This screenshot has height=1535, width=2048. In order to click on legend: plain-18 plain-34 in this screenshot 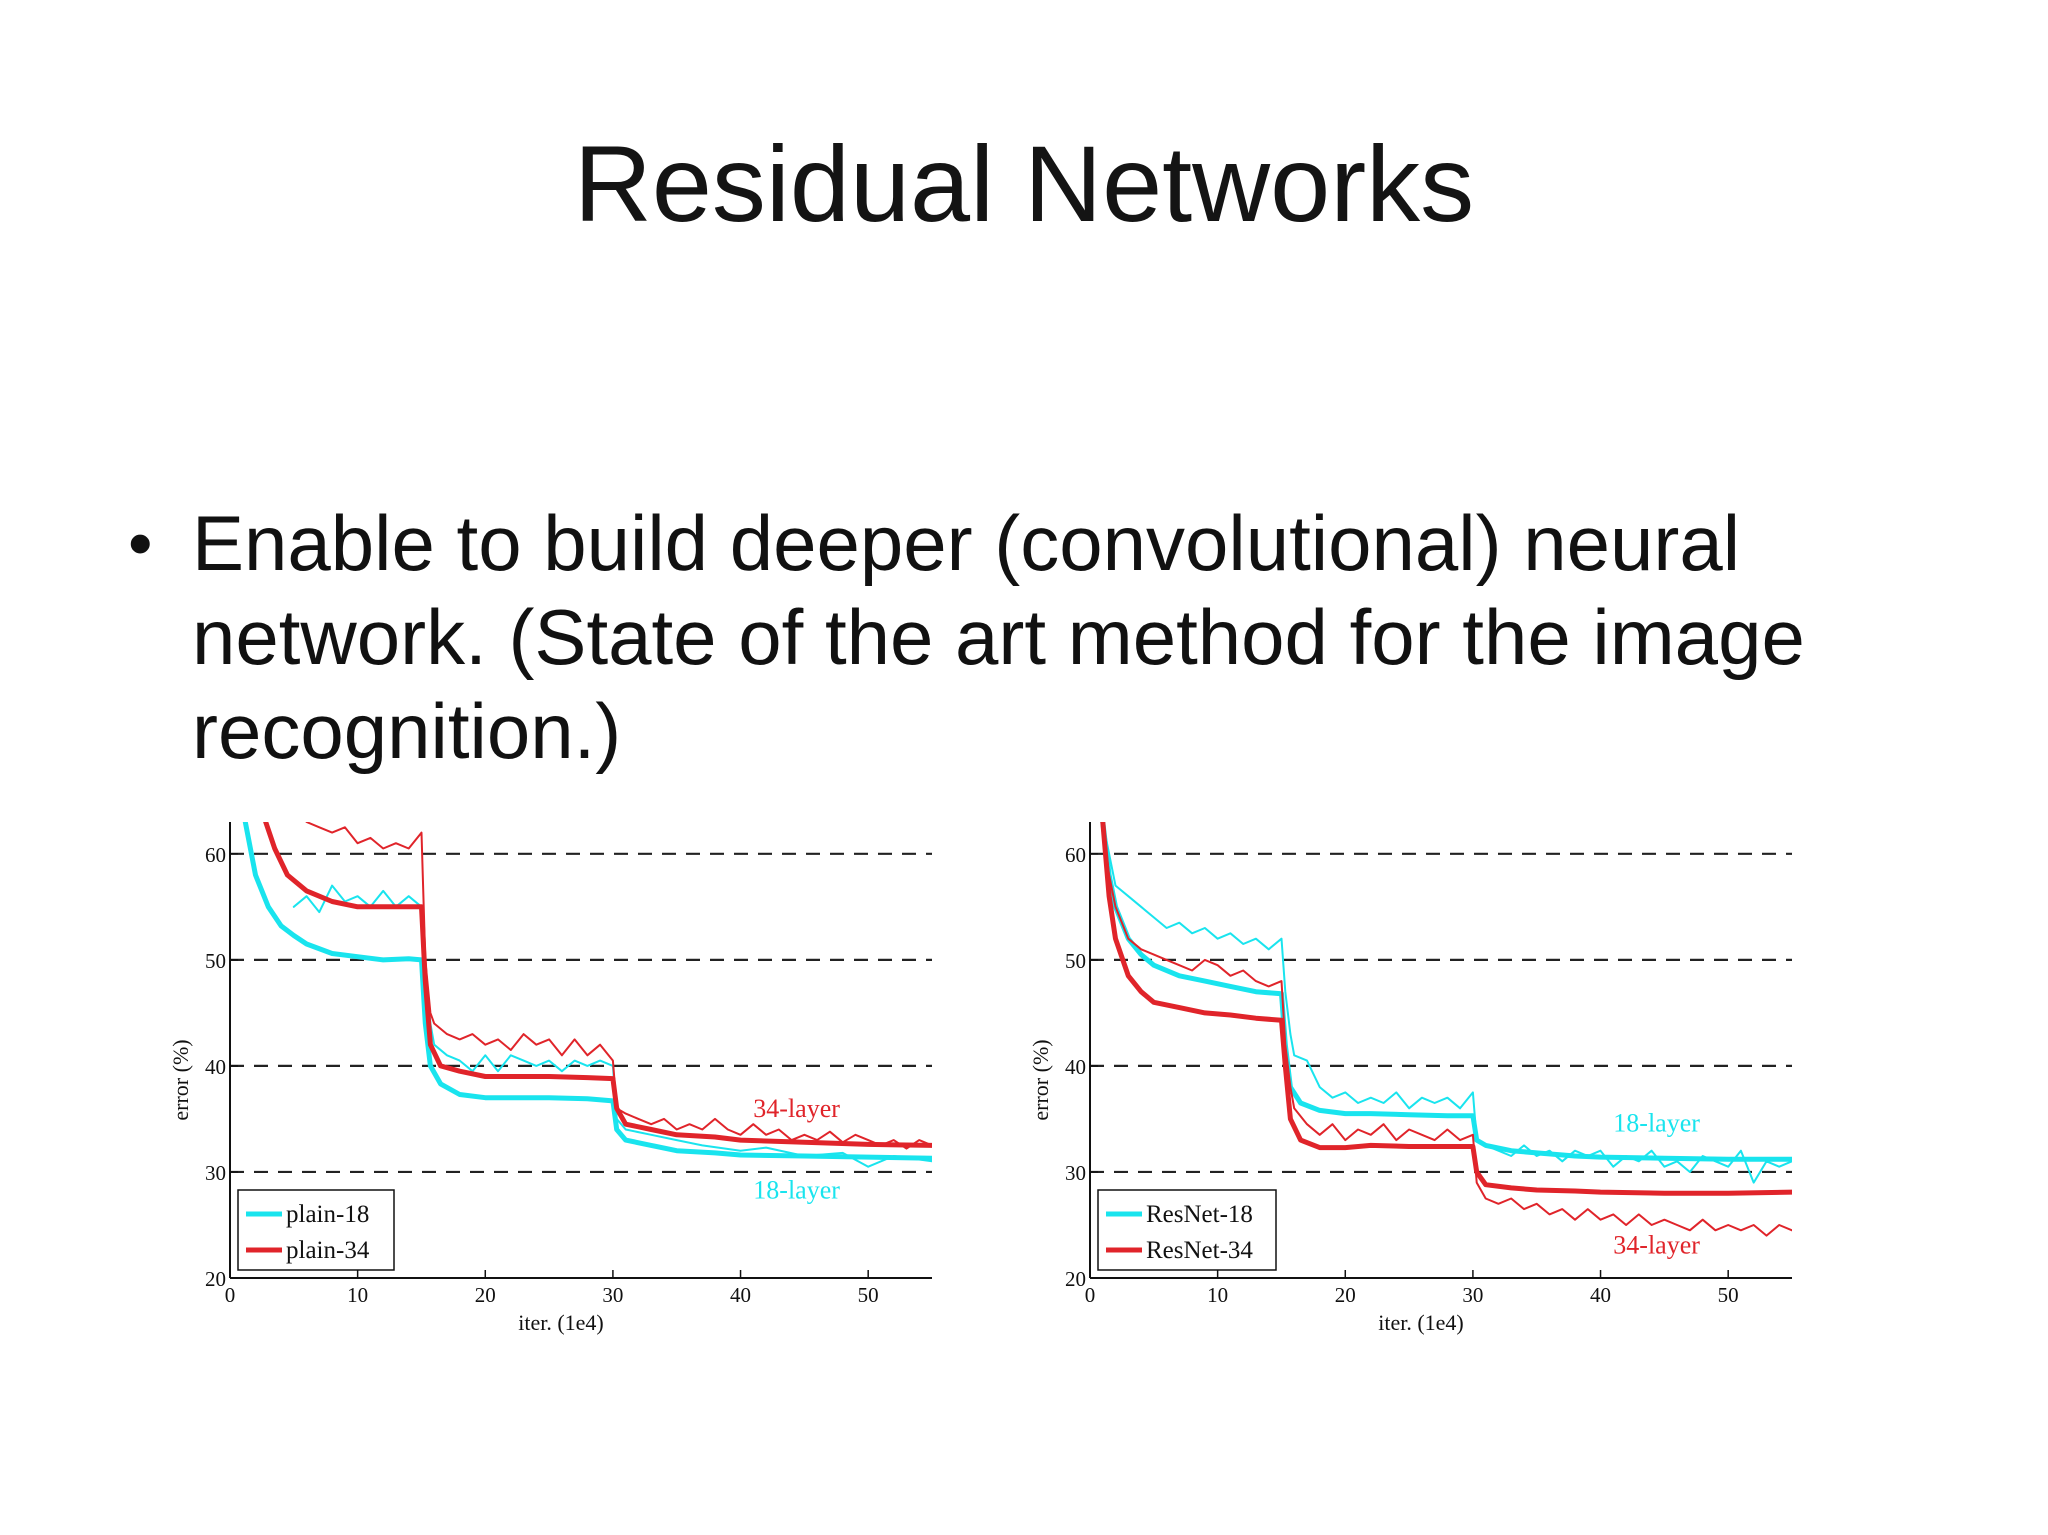, I will do `click(316, 1230)`.